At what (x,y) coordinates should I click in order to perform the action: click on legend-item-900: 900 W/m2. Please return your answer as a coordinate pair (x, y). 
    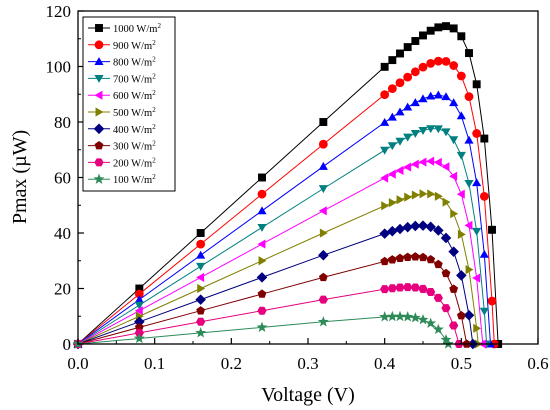
    Looking at the image, I should click on (122, 45).